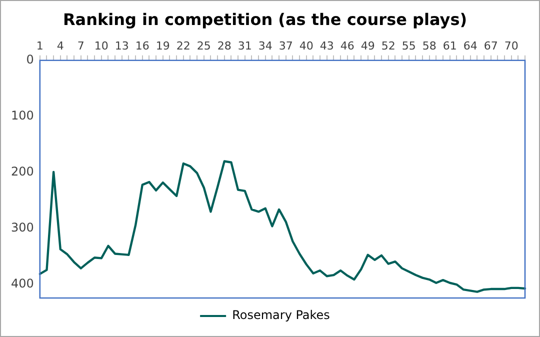 This screenshot has height=337, width=540. I want to click on x-tick-label: 46, so click(347, 46).